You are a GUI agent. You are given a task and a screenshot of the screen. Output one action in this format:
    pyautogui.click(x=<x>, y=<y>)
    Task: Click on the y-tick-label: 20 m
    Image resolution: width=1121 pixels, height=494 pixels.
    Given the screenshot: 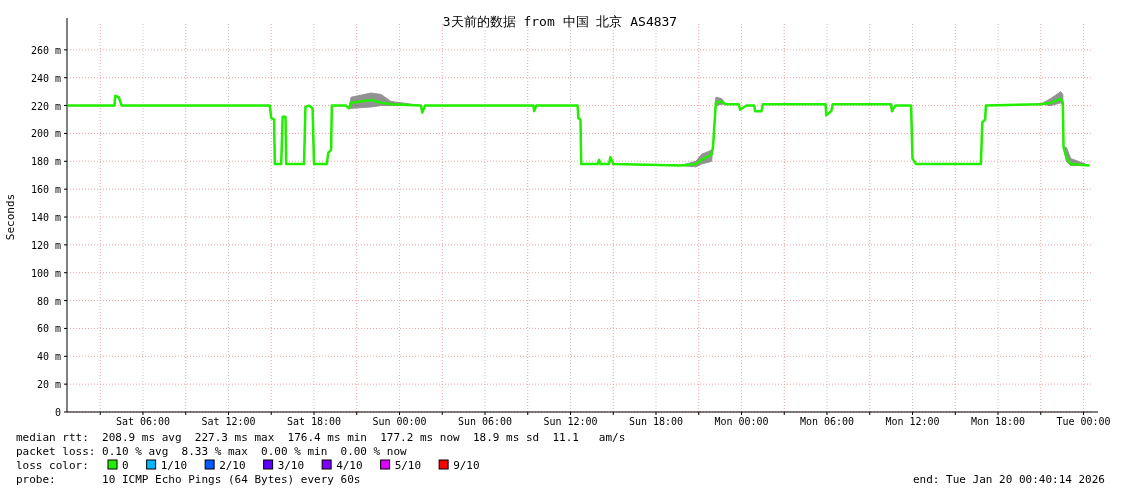 What is the action you would take?
    pyautogui.click(x=48, y=385)
    